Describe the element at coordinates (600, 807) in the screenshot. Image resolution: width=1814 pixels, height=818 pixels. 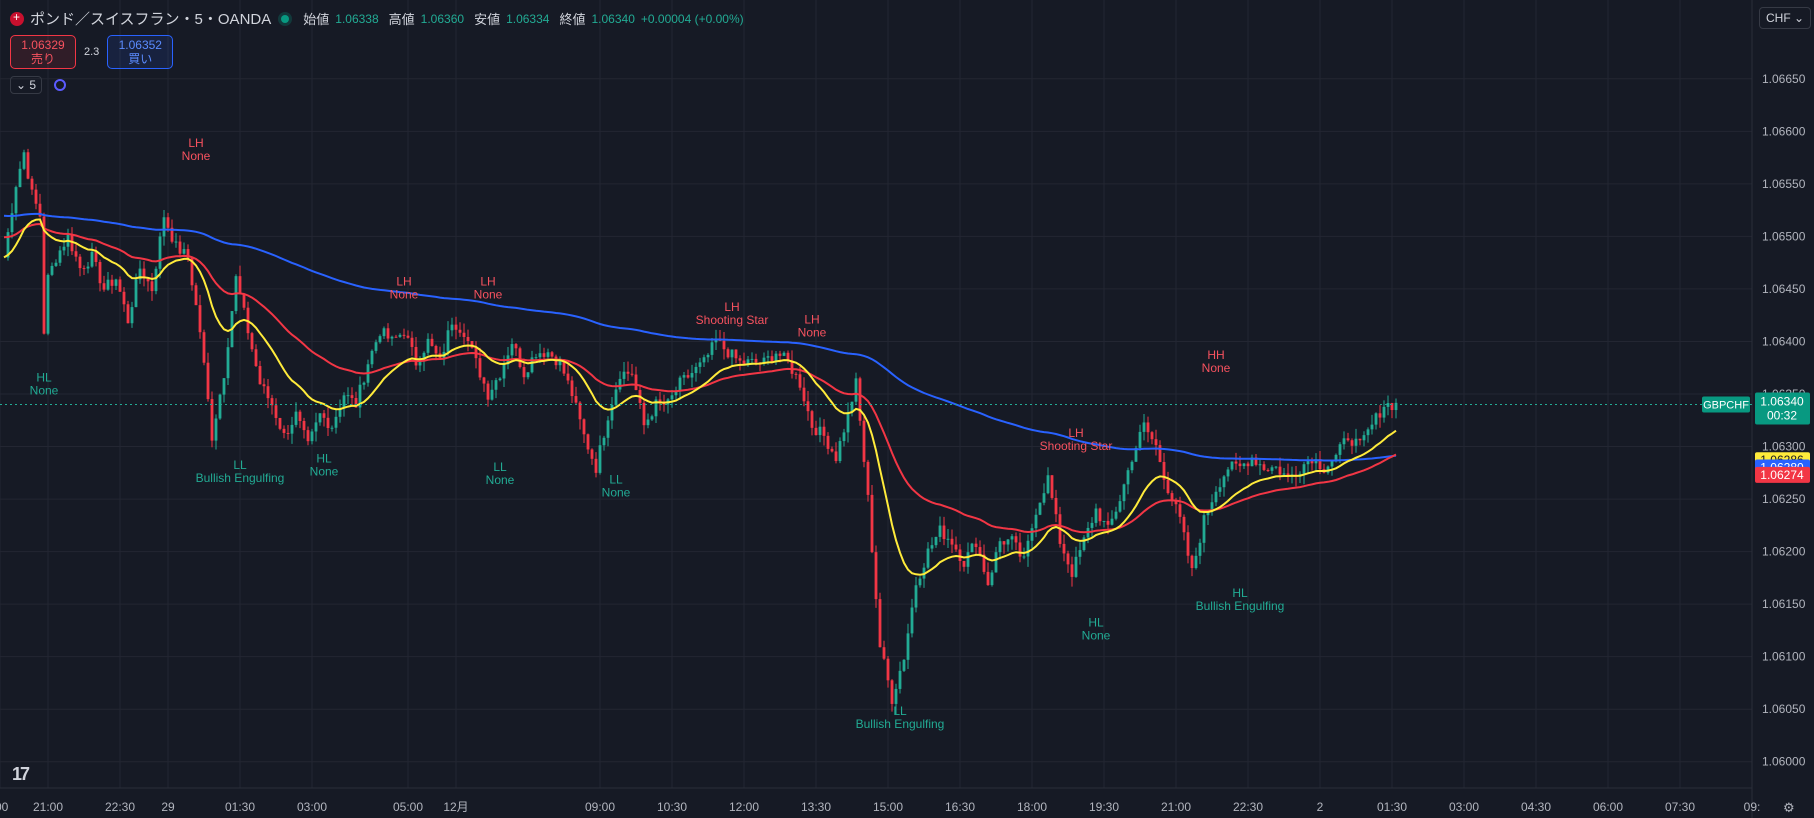
I see `x-tick-label: 09:00` at that location.